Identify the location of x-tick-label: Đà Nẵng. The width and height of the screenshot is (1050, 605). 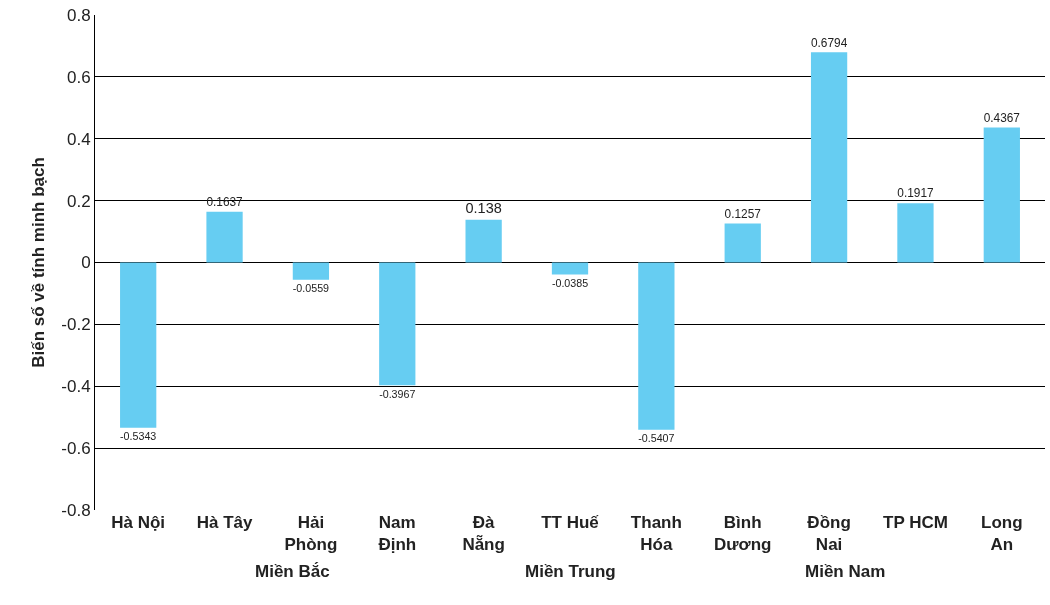
(483, 534).